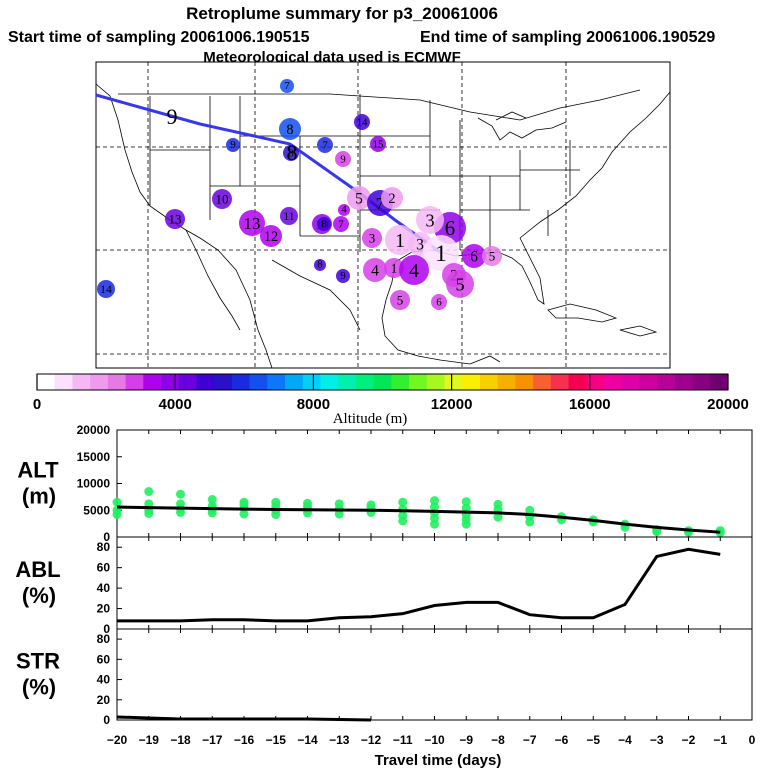 The image size is (768, 768). Describe the element at coordinates (39, 595) in the screenshot. I see `panel-ylabel: (%)` at that location.